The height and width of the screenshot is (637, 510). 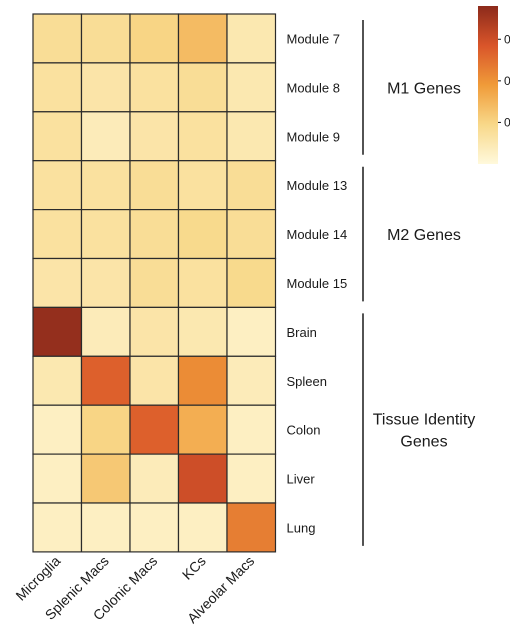 I want to click on colorbar-tick-label: 0.1, so click(x=507, y=122).